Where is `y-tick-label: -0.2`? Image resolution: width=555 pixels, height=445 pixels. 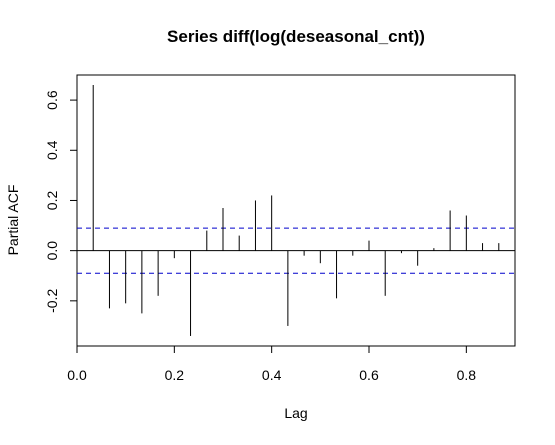 y-tick-label: -0.2 is located at coordinates (52, 301).